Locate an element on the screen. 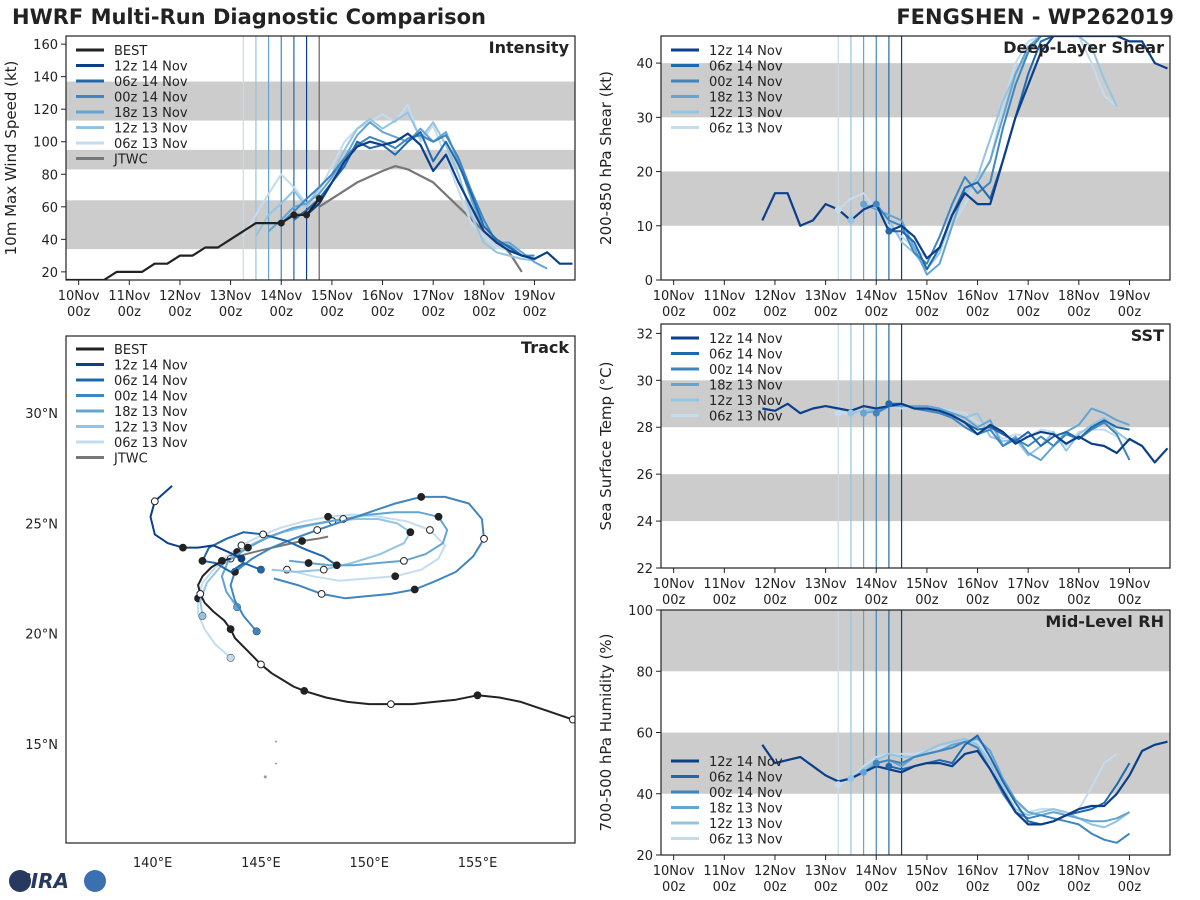 This screenshot has height=900, width=1200. shear-xtick-label-day: 17Nov is located at coordinates (1028, 296).